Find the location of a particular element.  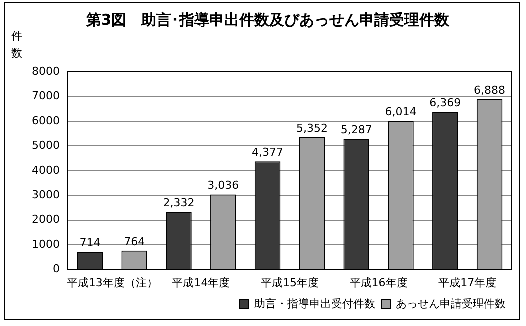

data-label: 5,287 is located at coordinates (356, 129).